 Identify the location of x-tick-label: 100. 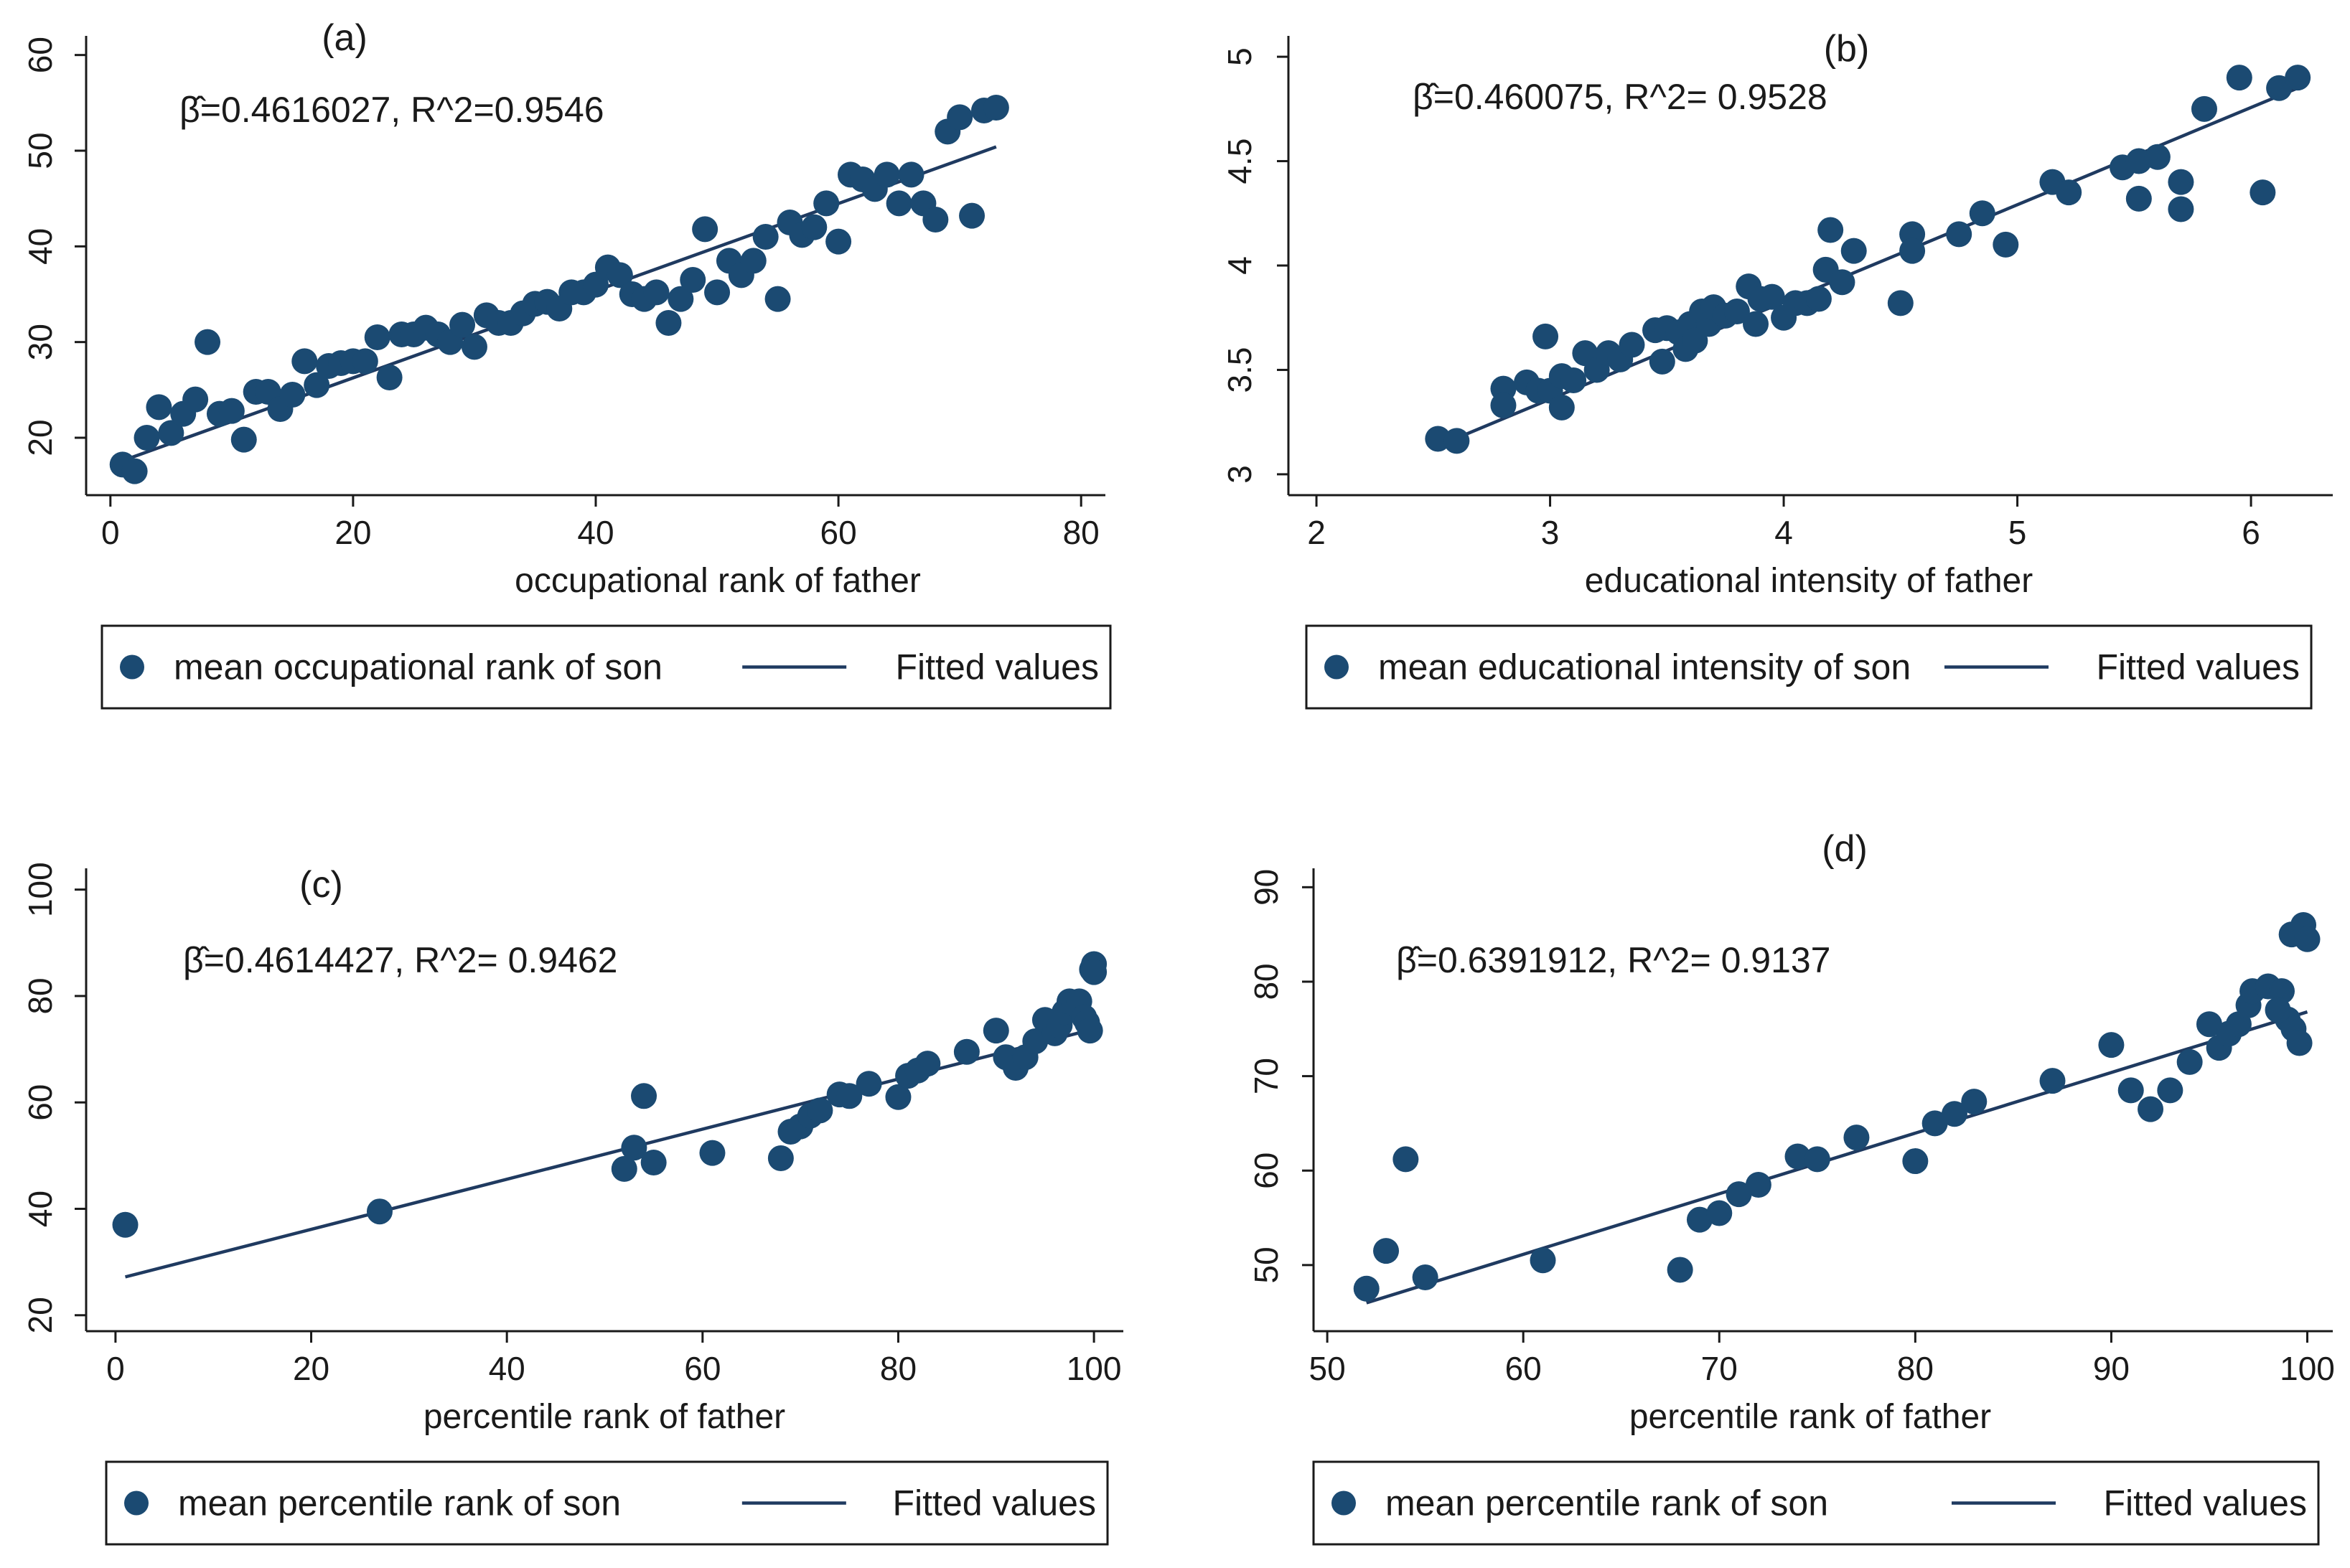
(2307, 1368).